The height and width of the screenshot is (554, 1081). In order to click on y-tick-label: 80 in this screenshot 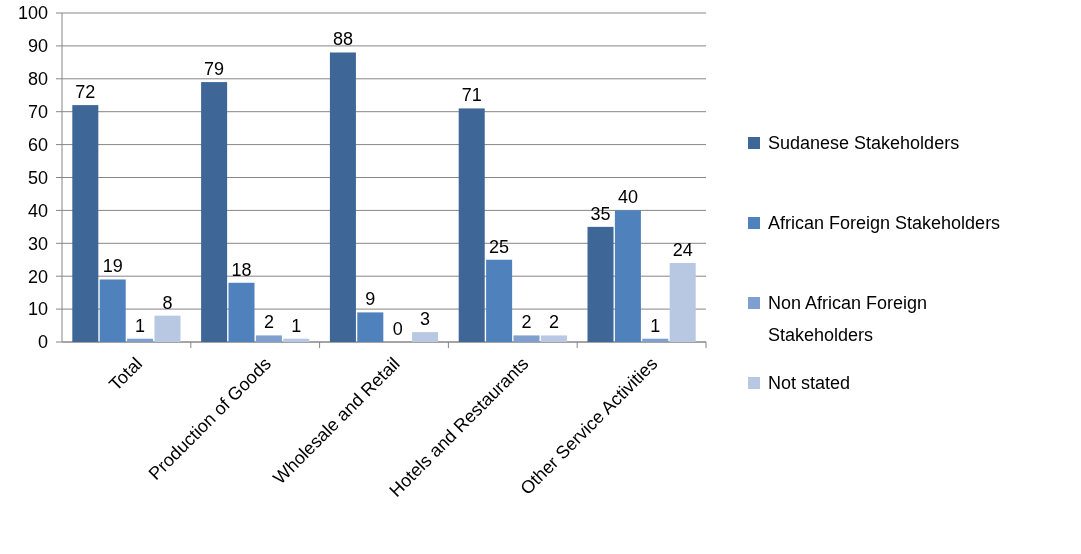, I will do `click(37, 79)`.